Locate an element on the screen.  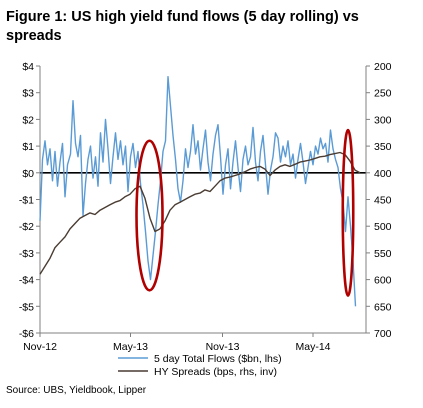
right-axis-tick-label: 450 is located at coordinates (383, 201).